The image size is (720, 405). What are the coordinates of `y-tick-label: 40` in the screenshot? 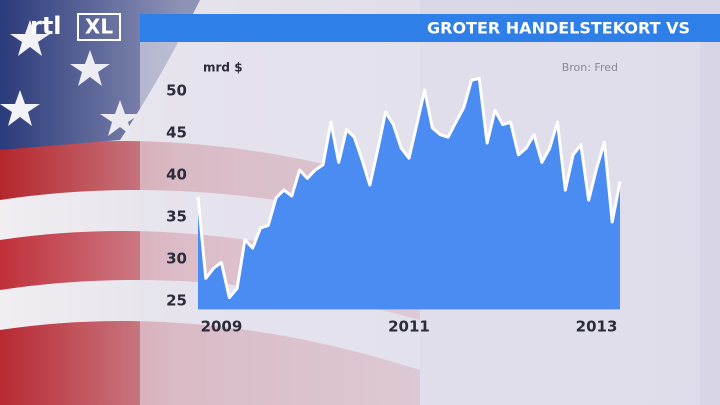 It's located at (176, 175).